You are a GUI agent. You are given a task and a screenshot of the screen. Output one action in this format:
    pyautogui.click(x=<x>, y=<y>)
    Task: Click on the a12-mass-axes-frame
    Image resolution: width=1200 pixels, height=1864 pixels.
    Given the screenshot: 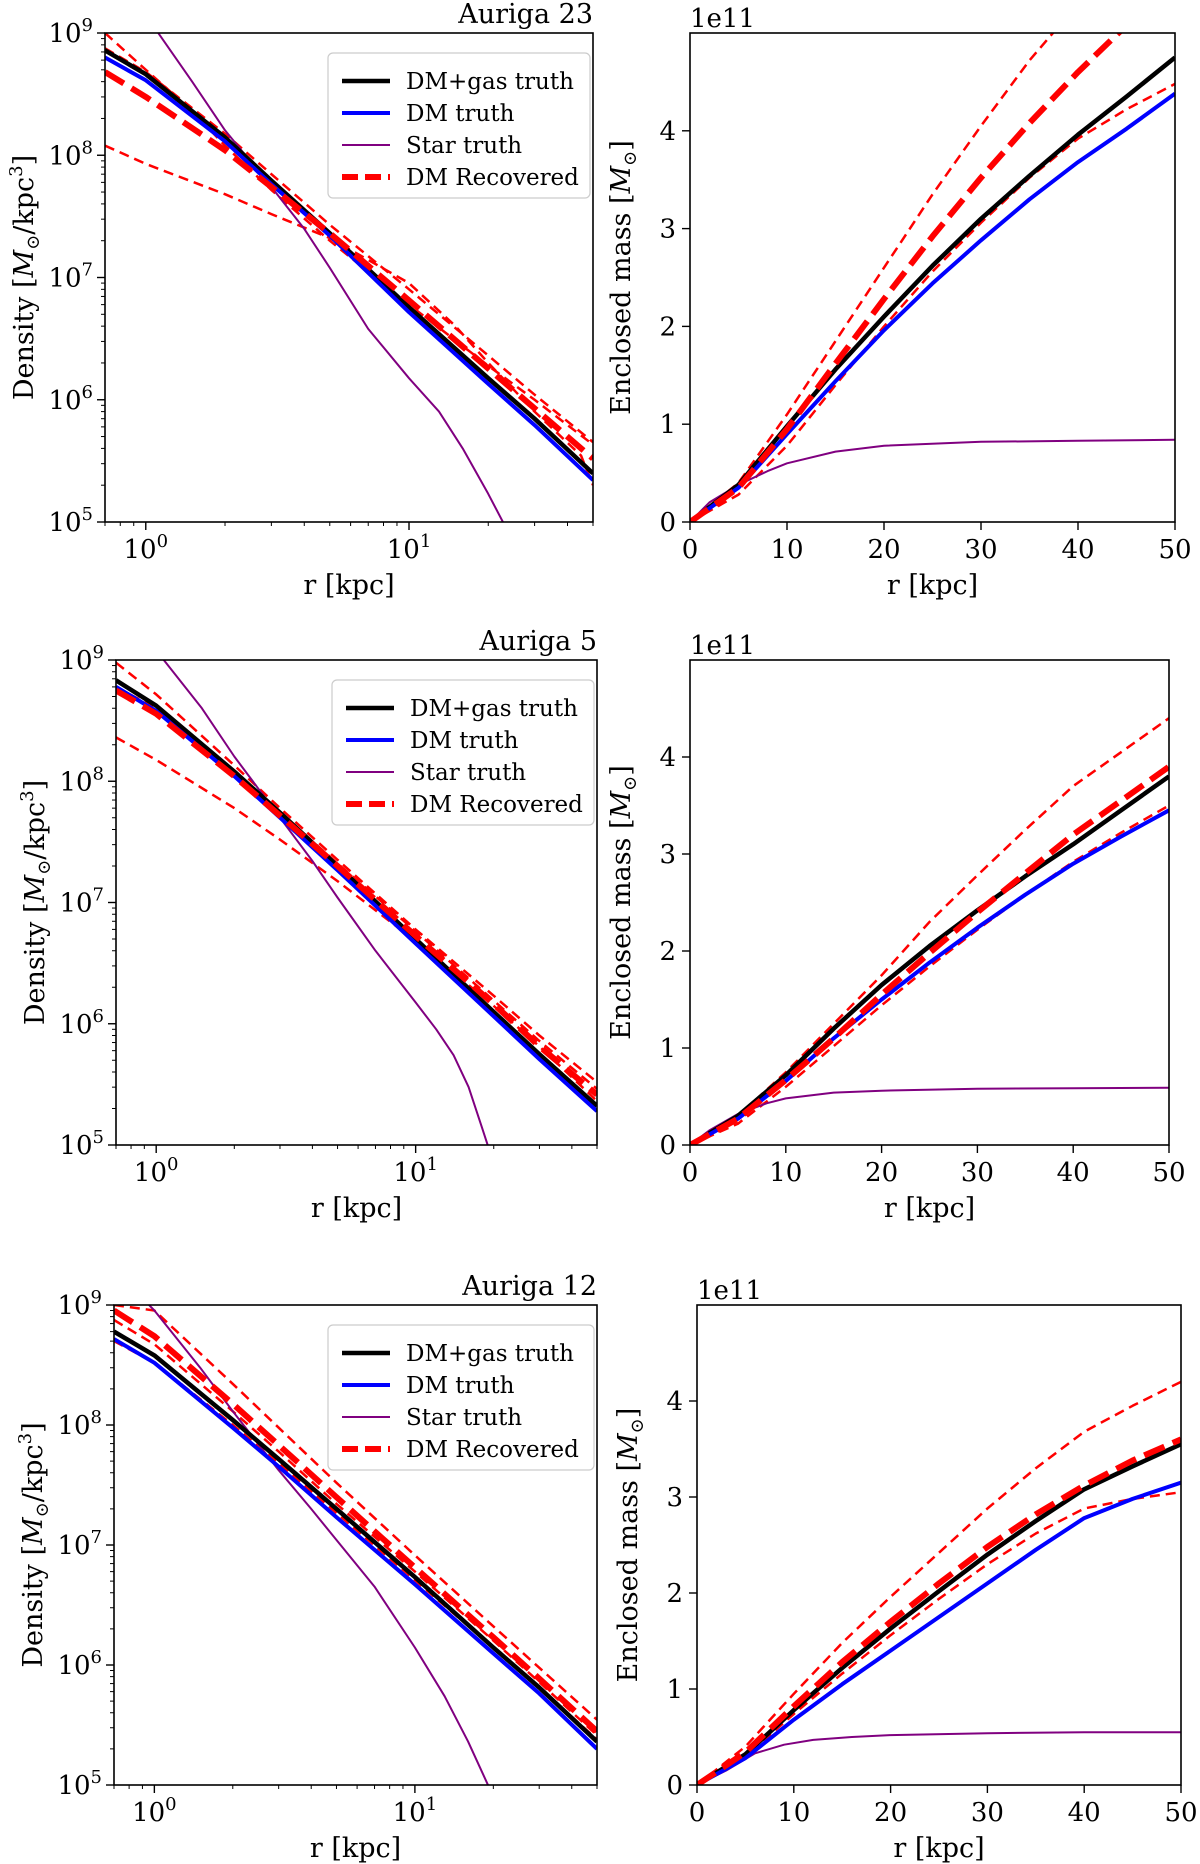 What is the action you would take?
    pyautogui.click(x=939, y=1545)
    